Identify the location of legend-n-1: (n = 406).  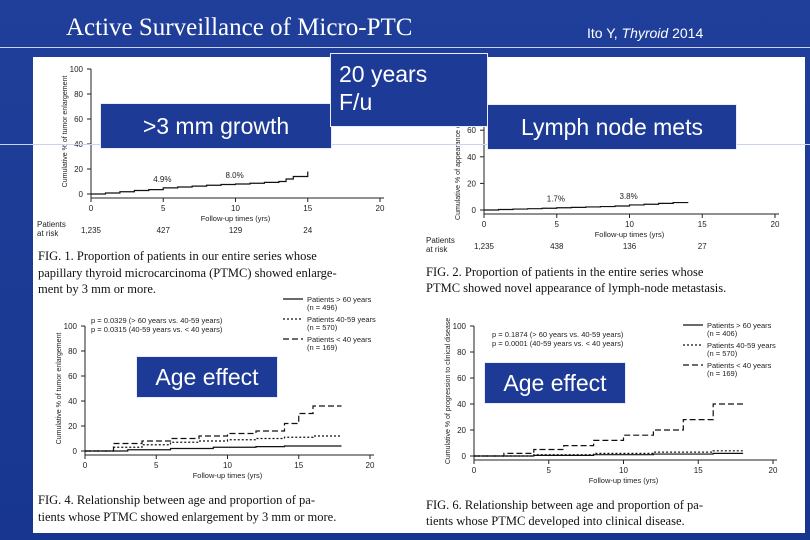
(722, 333).